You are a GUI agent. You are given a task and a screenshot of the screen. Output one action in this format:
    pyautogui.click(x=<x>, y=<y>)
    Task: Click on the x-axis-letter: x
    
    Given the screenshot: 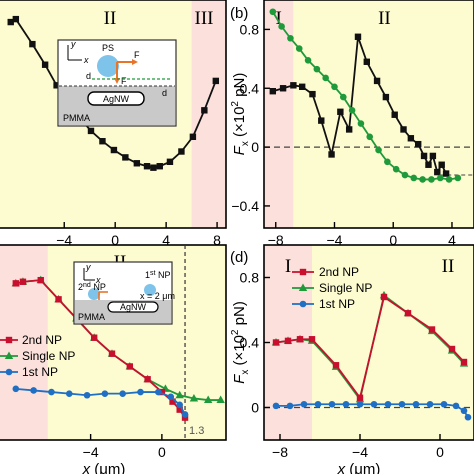 What is the action you would take?
    pyautogui.click(x=86, y=60)
    